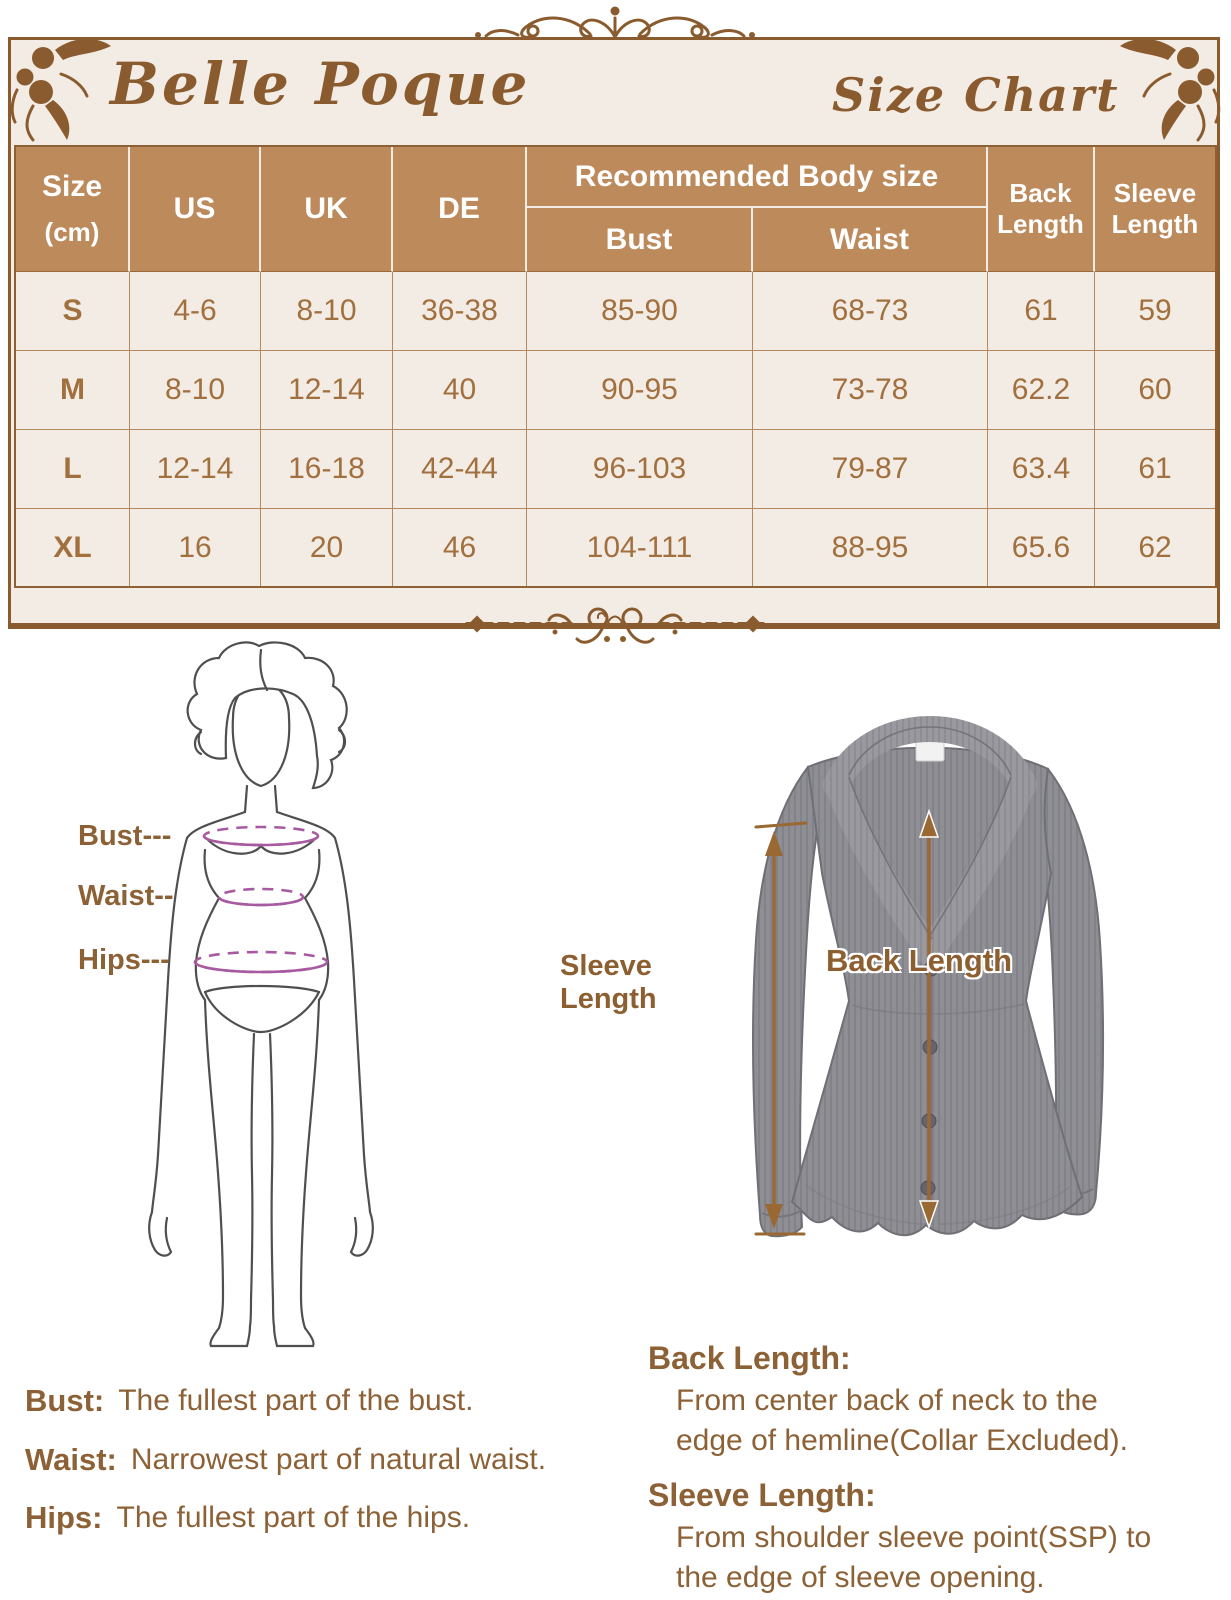 The width and height of the screenshot is (1231, 1600). Describe the element at coordinates (125, 836) in the screenshot. I see `bust-line-label: Bust---` at that location.